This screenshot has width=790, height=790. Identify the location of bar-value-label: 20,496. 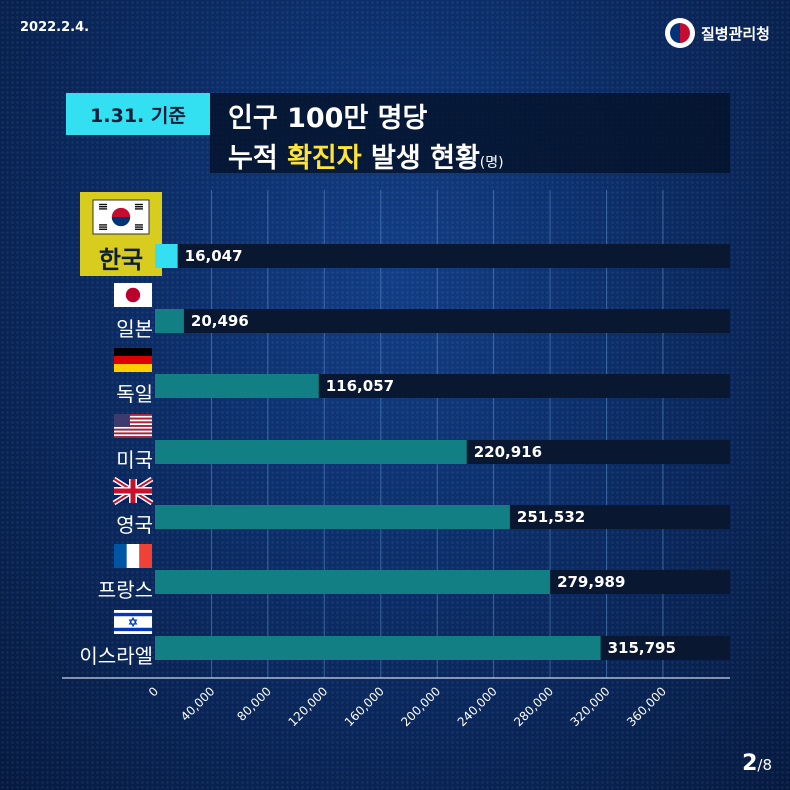
(220, 321).